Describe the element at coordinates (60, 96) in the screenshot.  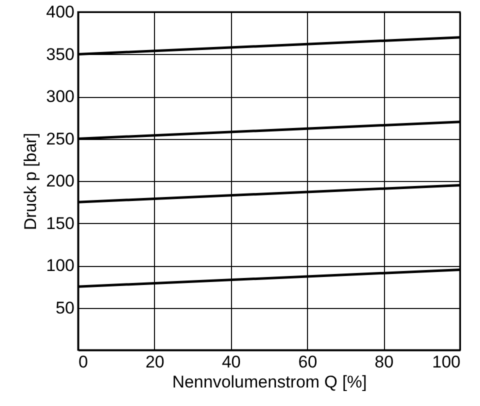
I see `y-tick-label: 300` at that location.